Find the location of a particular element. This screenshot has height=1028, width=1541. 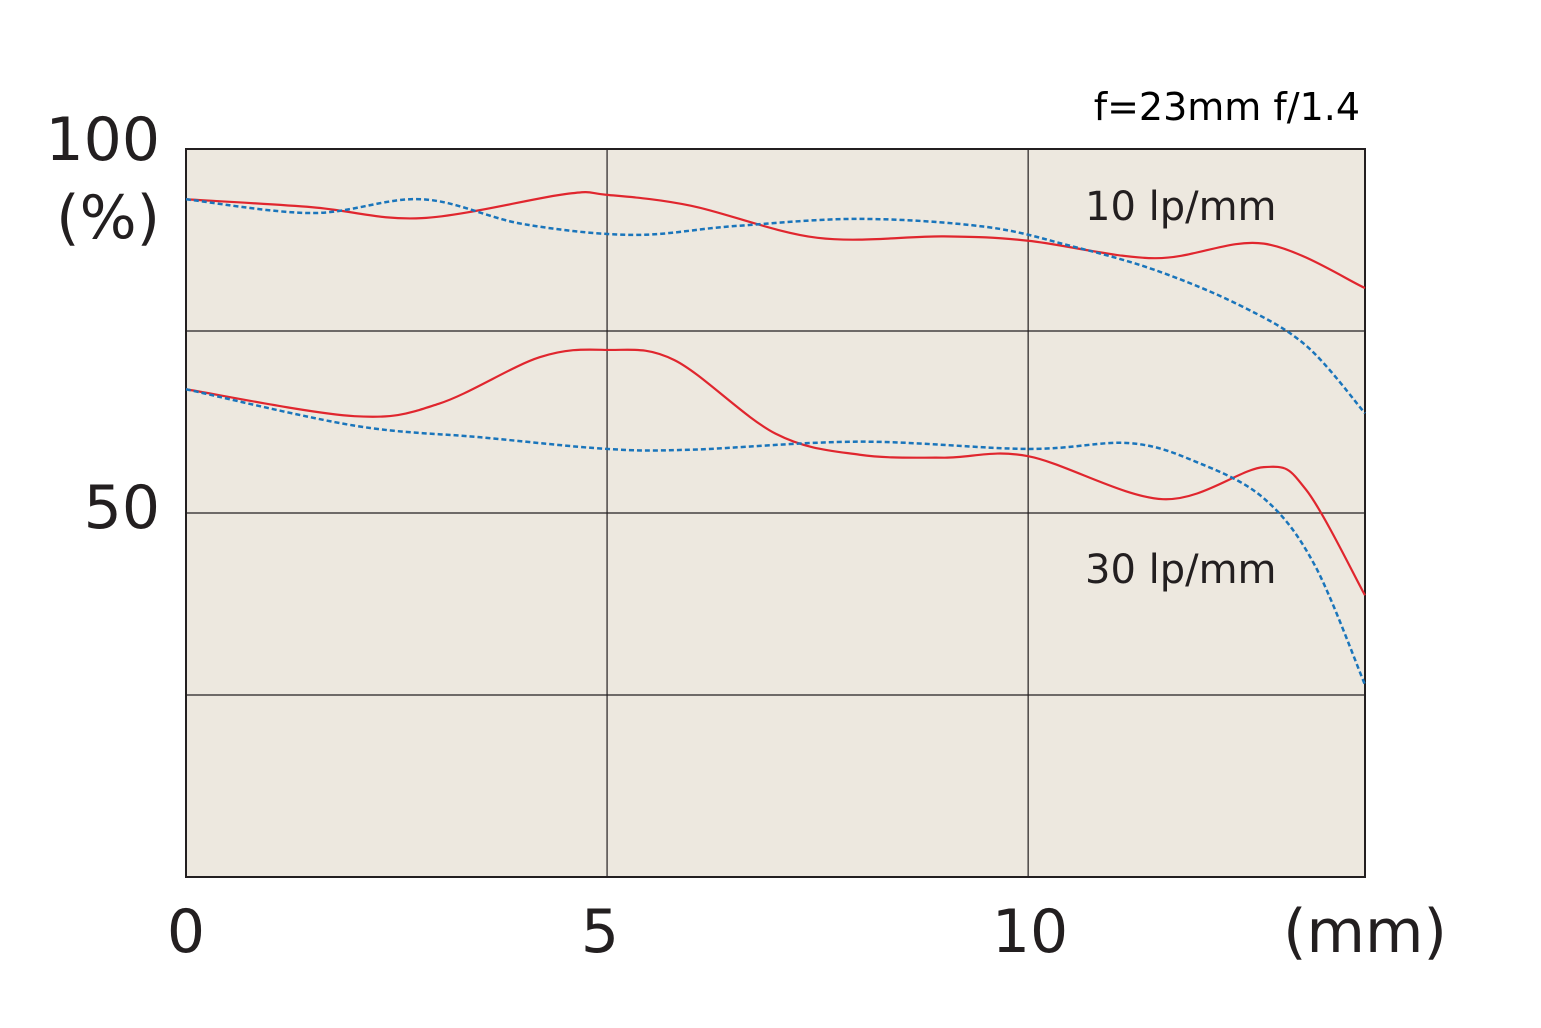

y-axis-label: (%) is located at coordinates (108, 218).